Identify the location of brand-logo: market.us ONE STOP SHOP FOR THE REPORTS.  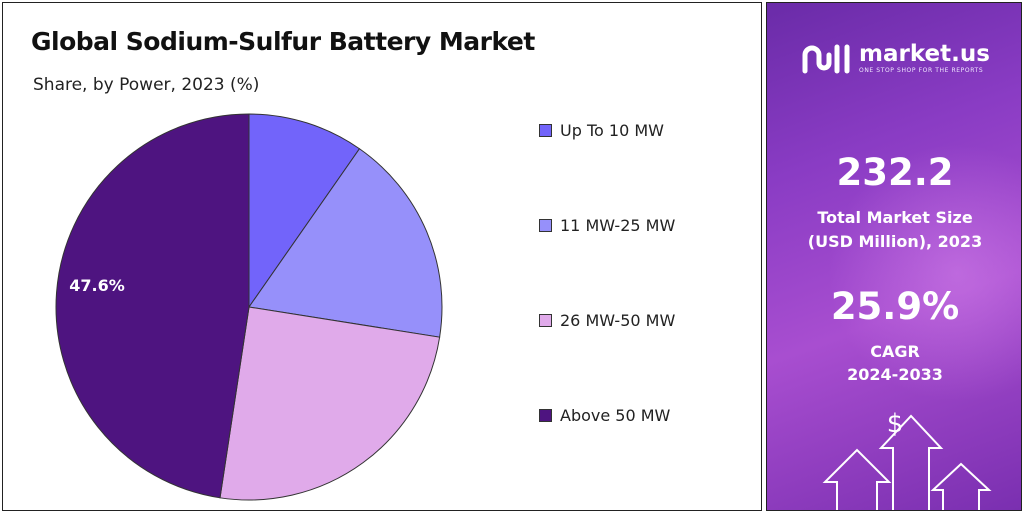
(895, 58).